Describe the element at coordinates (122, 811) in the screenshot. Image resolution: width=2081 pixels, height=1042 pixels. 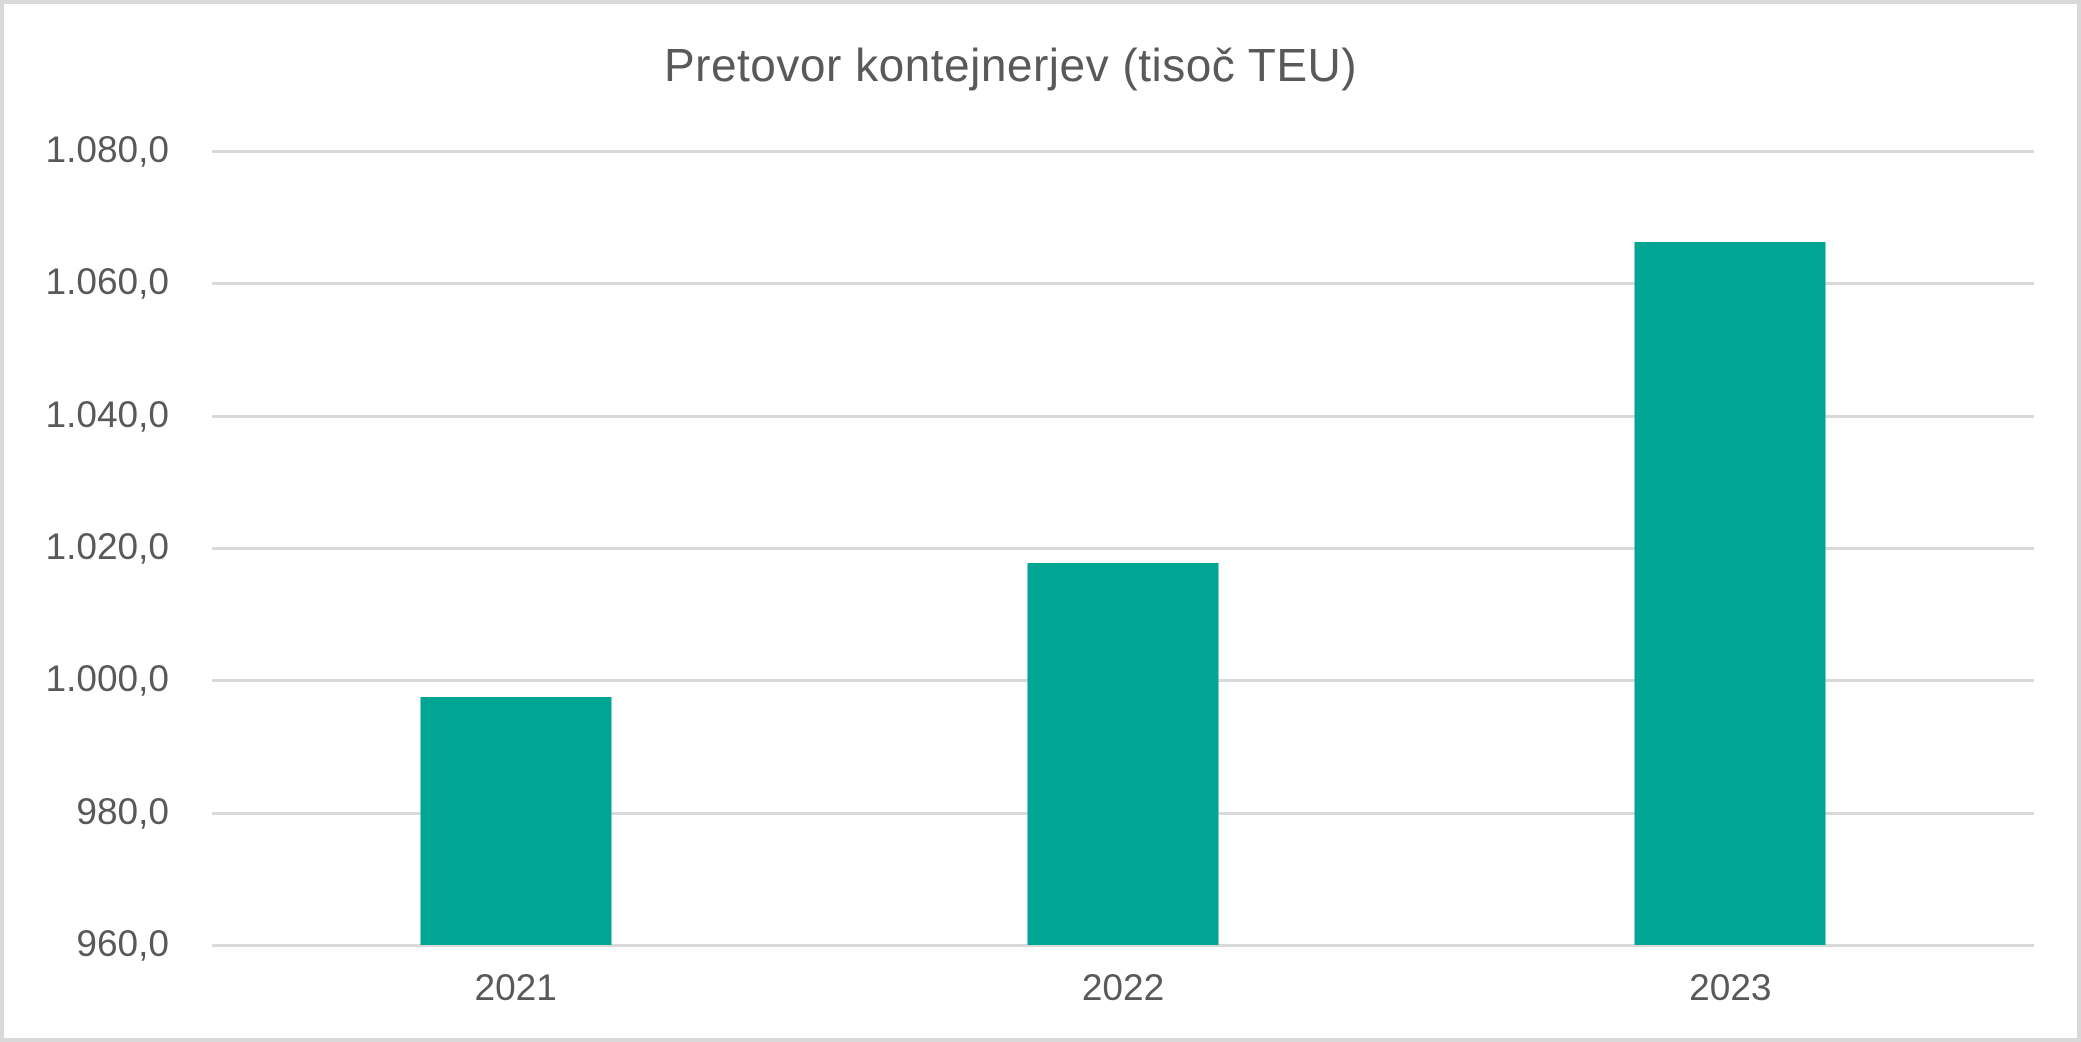
I see `y-axis-tick-label: 980,0` at that location.